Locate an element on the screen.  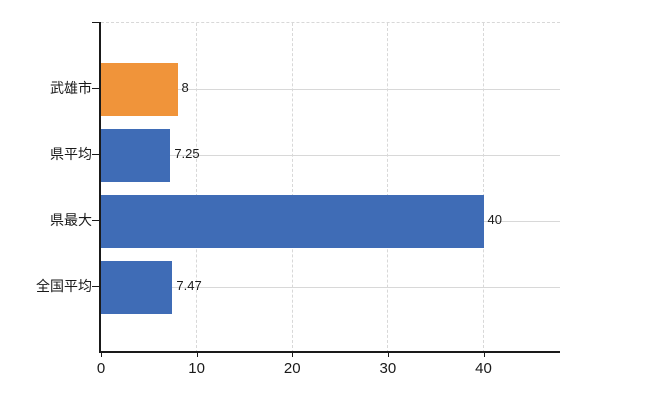
bar-県最大 is located at coordinates (292, 221).